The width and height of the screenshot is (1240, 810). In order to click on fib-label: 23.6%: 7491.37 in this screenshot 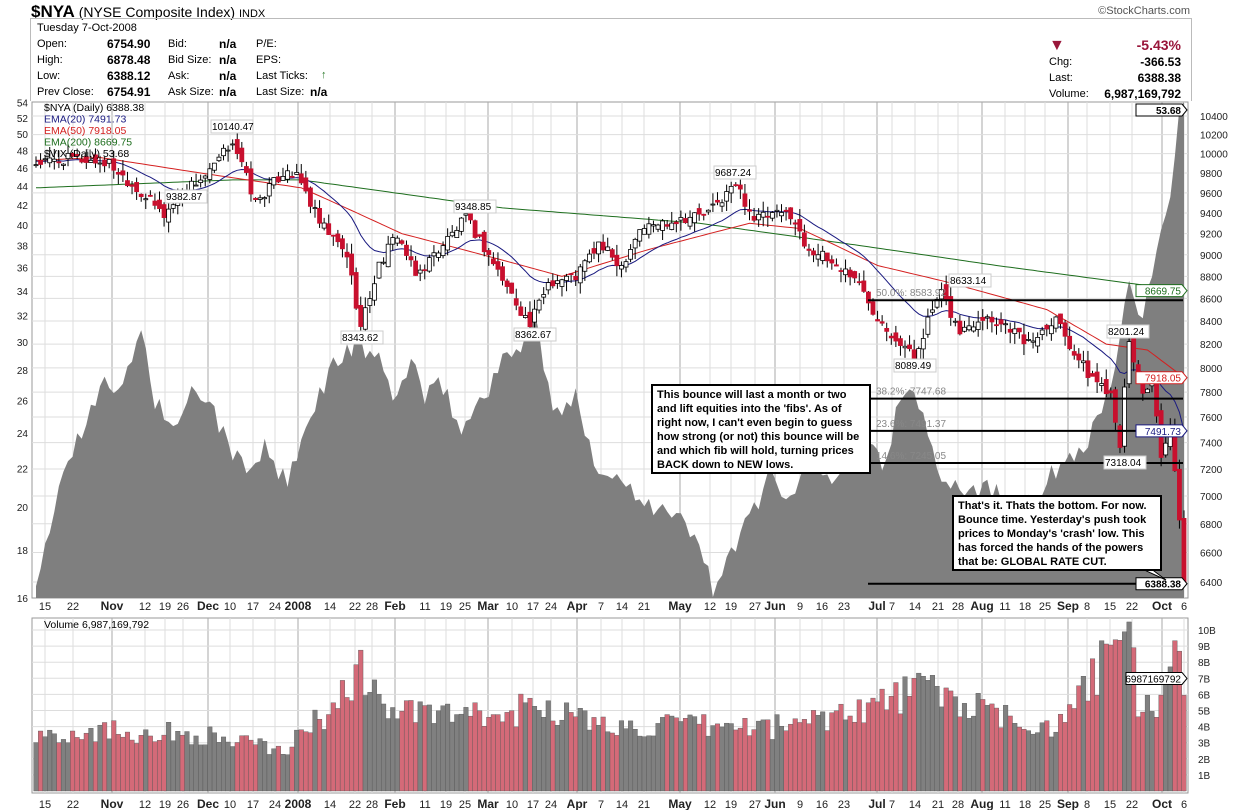, I will do `click(911, 424)`.